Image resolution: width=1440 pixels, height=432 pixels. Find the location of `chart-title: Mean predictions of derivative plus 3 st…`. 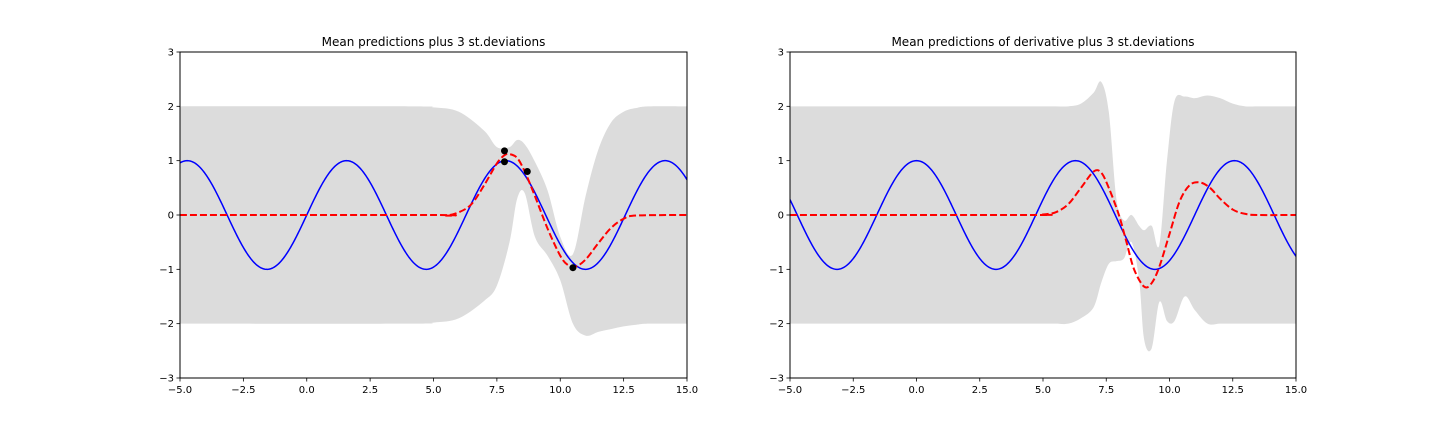

chart-title: Mean predictions of derivative plus 3 st… is located at coordinates (1042, 42).